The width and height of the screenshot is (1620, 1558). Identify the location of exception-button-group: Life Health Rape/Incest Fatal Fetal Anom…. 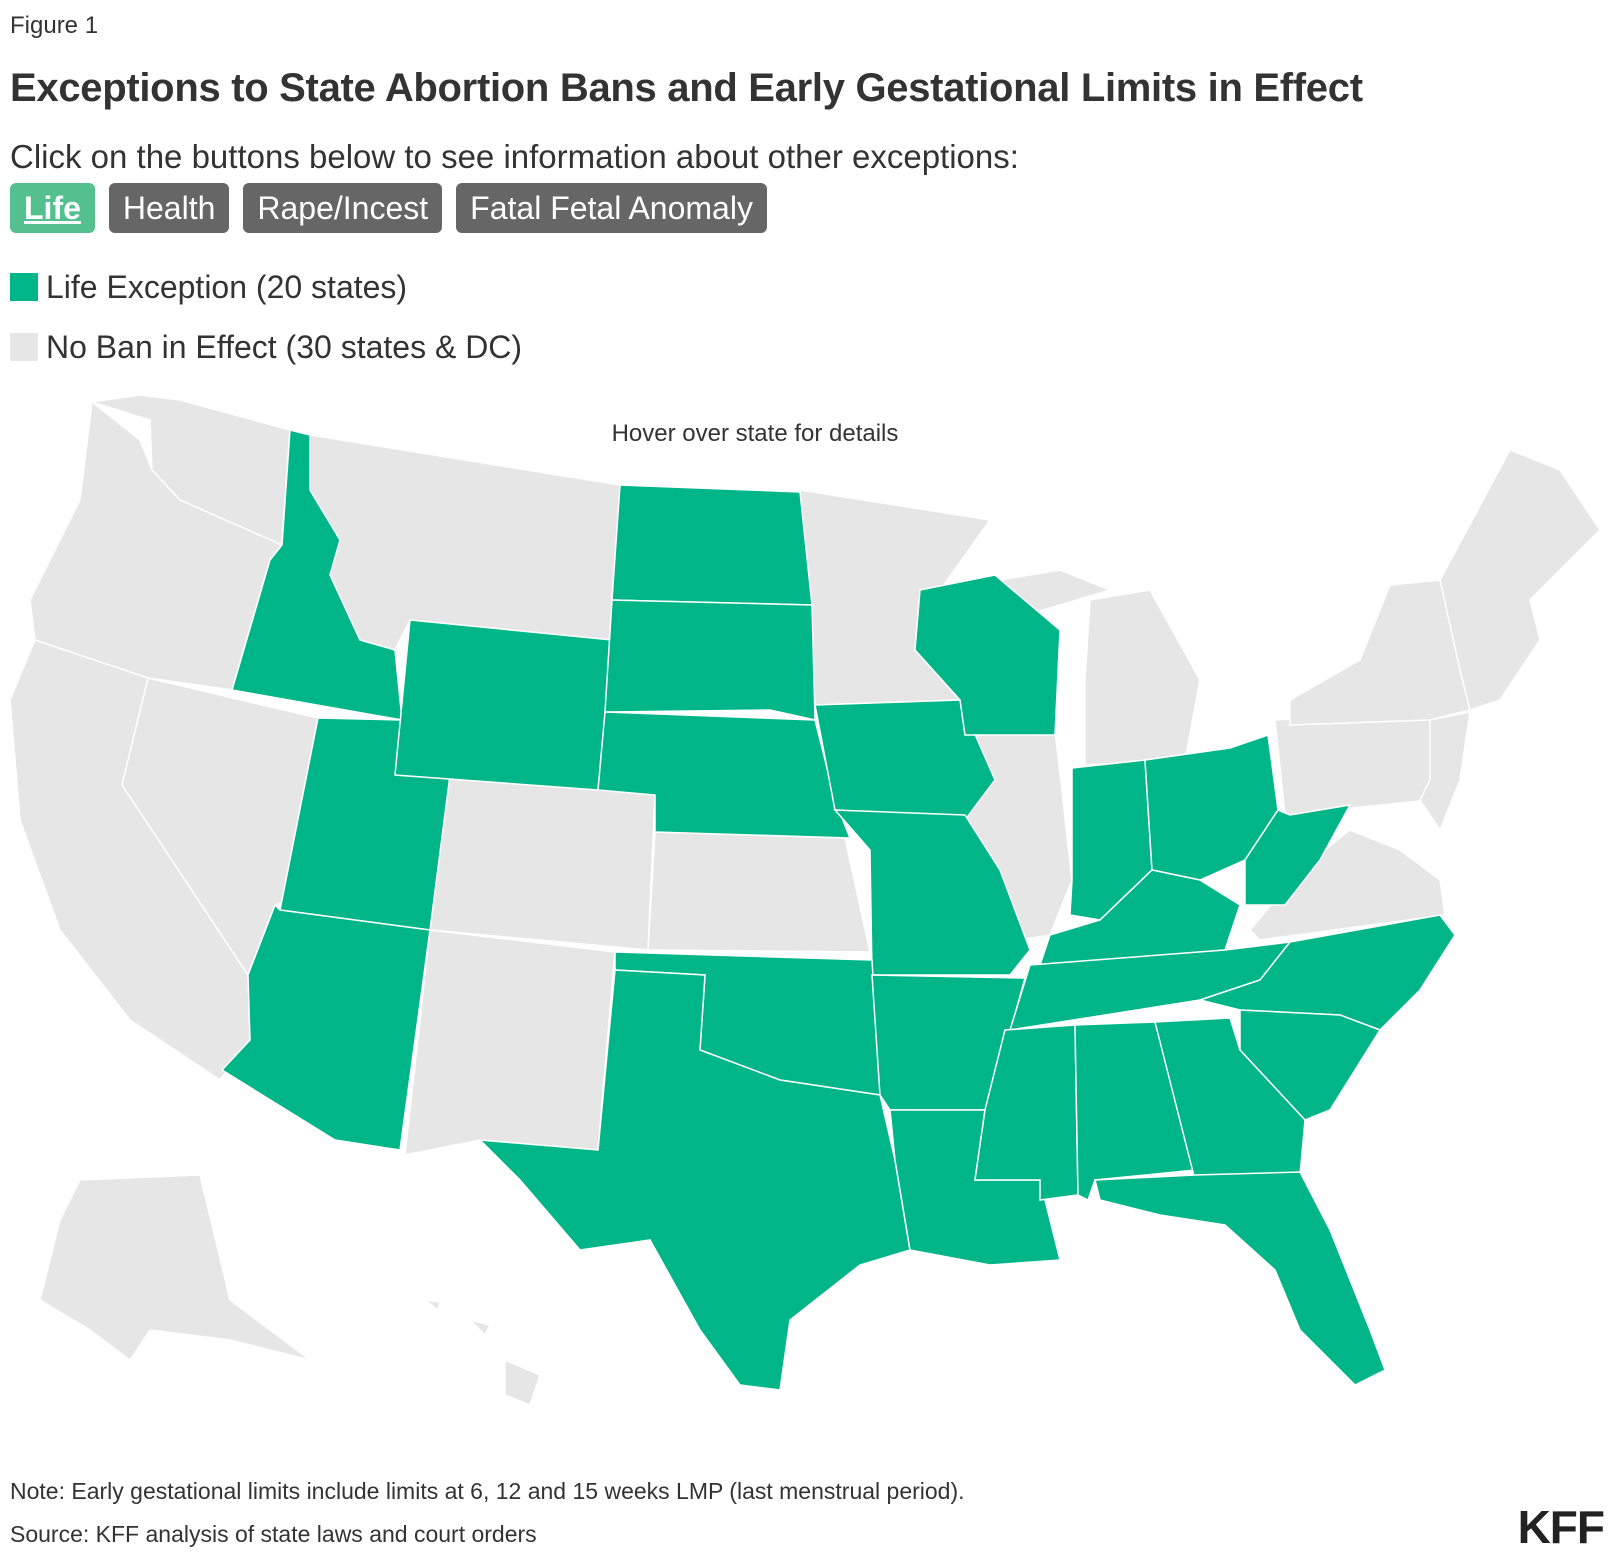
(388, 208).